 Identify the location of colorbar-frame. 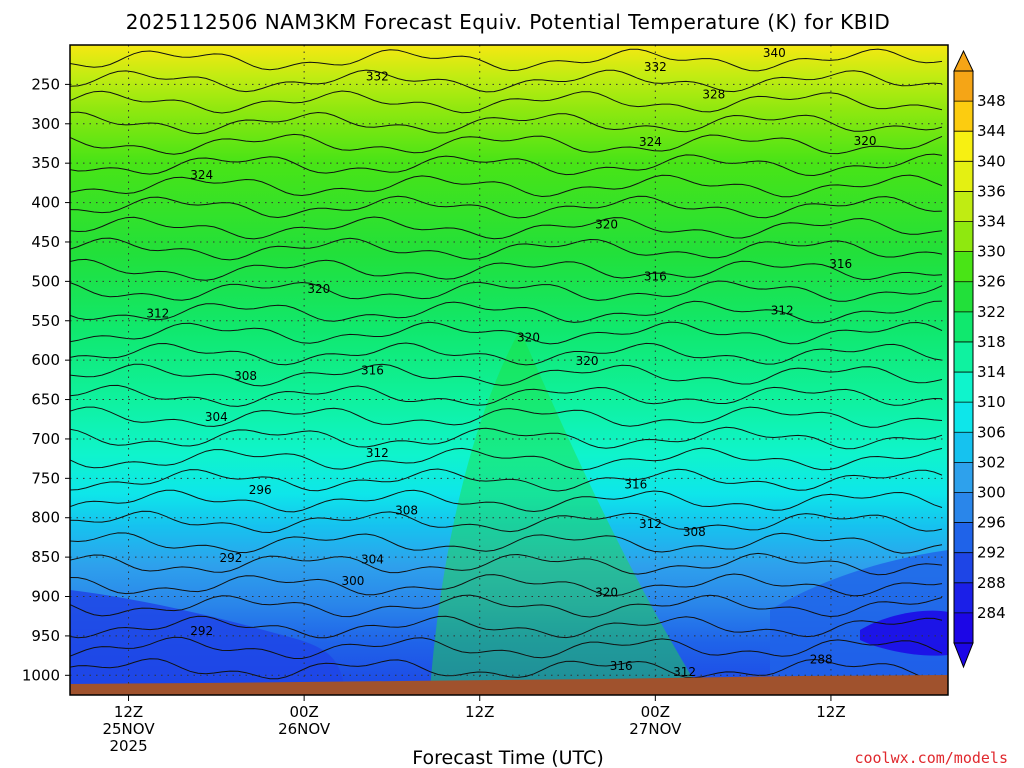
(963, 357).